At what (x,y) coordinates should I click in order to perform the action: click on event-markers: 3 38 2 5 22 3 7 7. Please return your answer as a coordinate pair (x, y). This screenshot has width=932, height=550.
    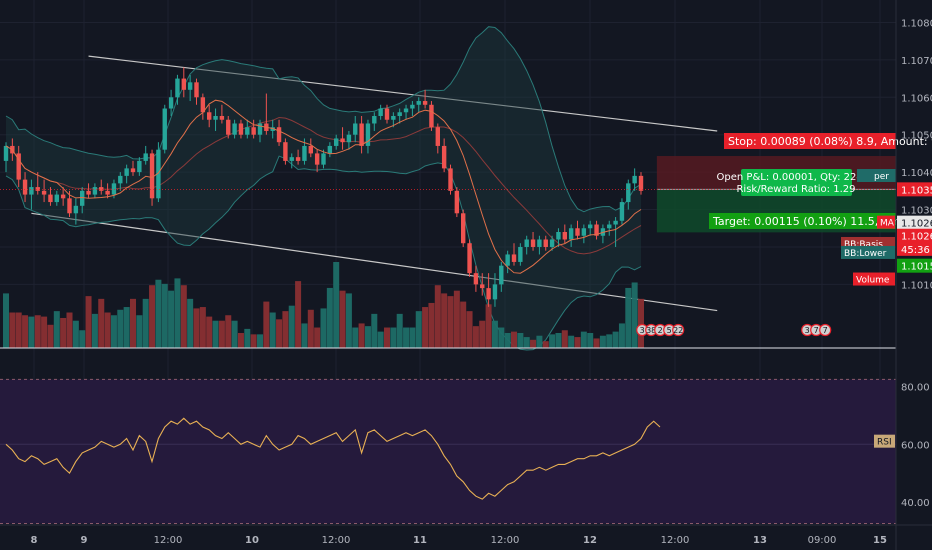
    Looking at the image, I should click on (734, 330).